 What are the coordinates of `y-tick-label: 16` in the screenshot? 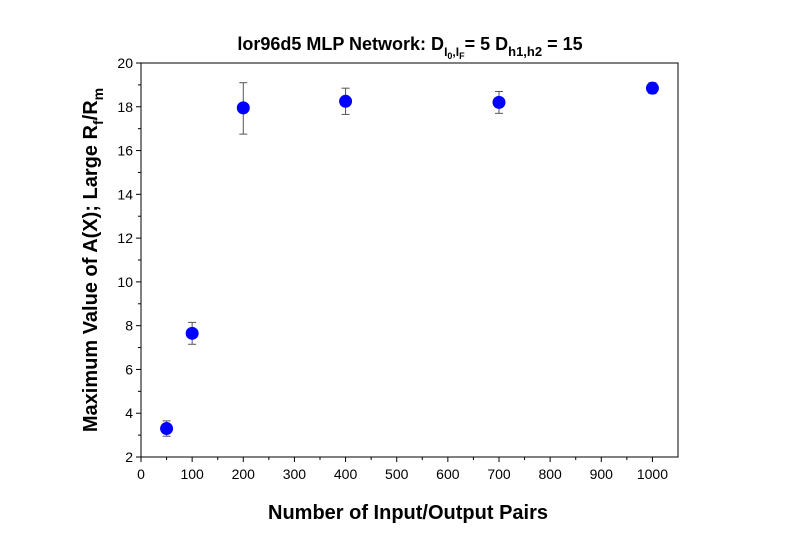 It's located at (125, 151).